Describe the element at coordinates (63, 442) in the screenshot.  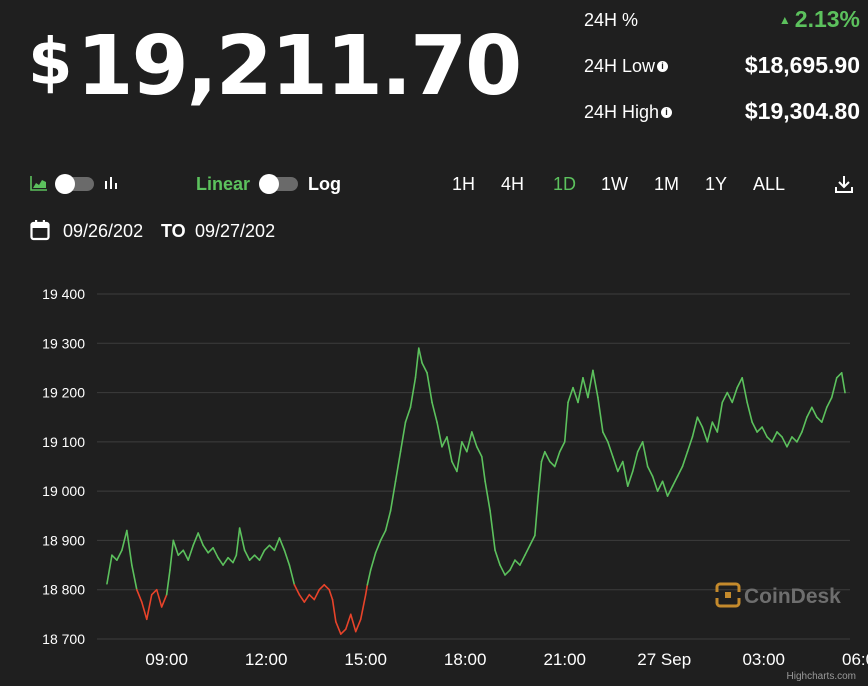
I see `y-tick-label: 19 100` at that location.